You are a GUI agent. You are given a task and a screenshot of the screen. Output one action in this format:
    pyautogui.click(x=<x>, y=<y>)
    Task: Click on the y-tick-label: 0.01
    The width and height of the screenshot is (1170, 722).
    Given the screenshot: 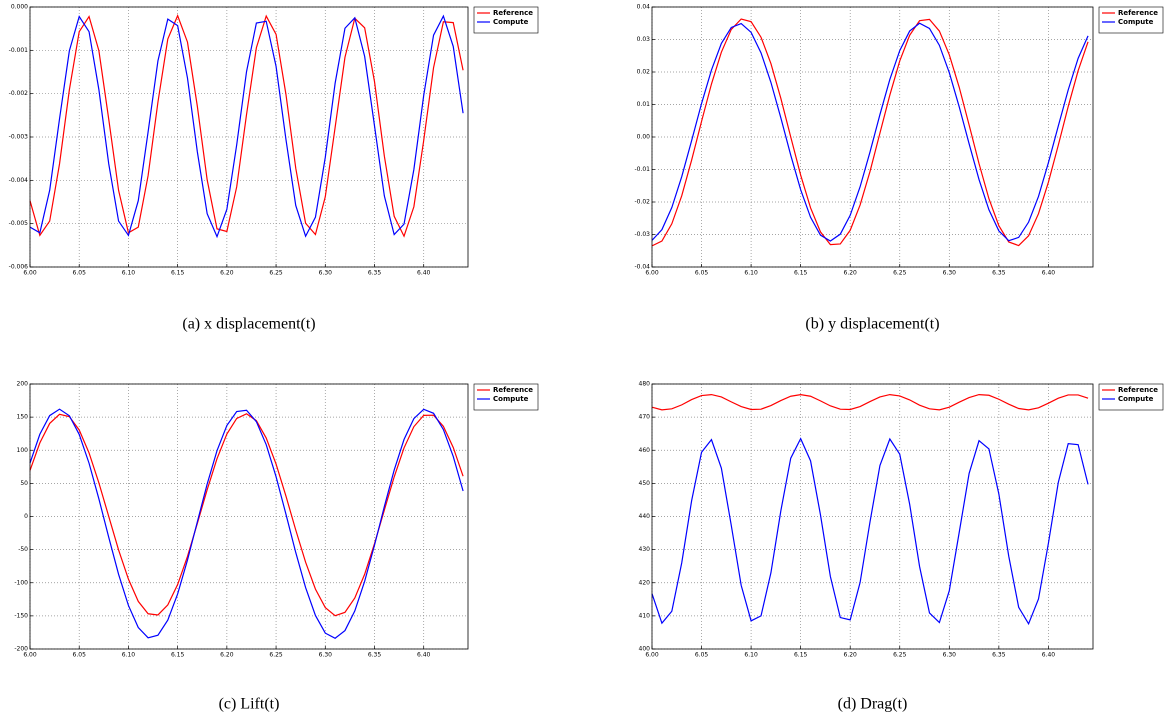 What is the action you would take?
    pyautogui.click(x=644, y=104)
    